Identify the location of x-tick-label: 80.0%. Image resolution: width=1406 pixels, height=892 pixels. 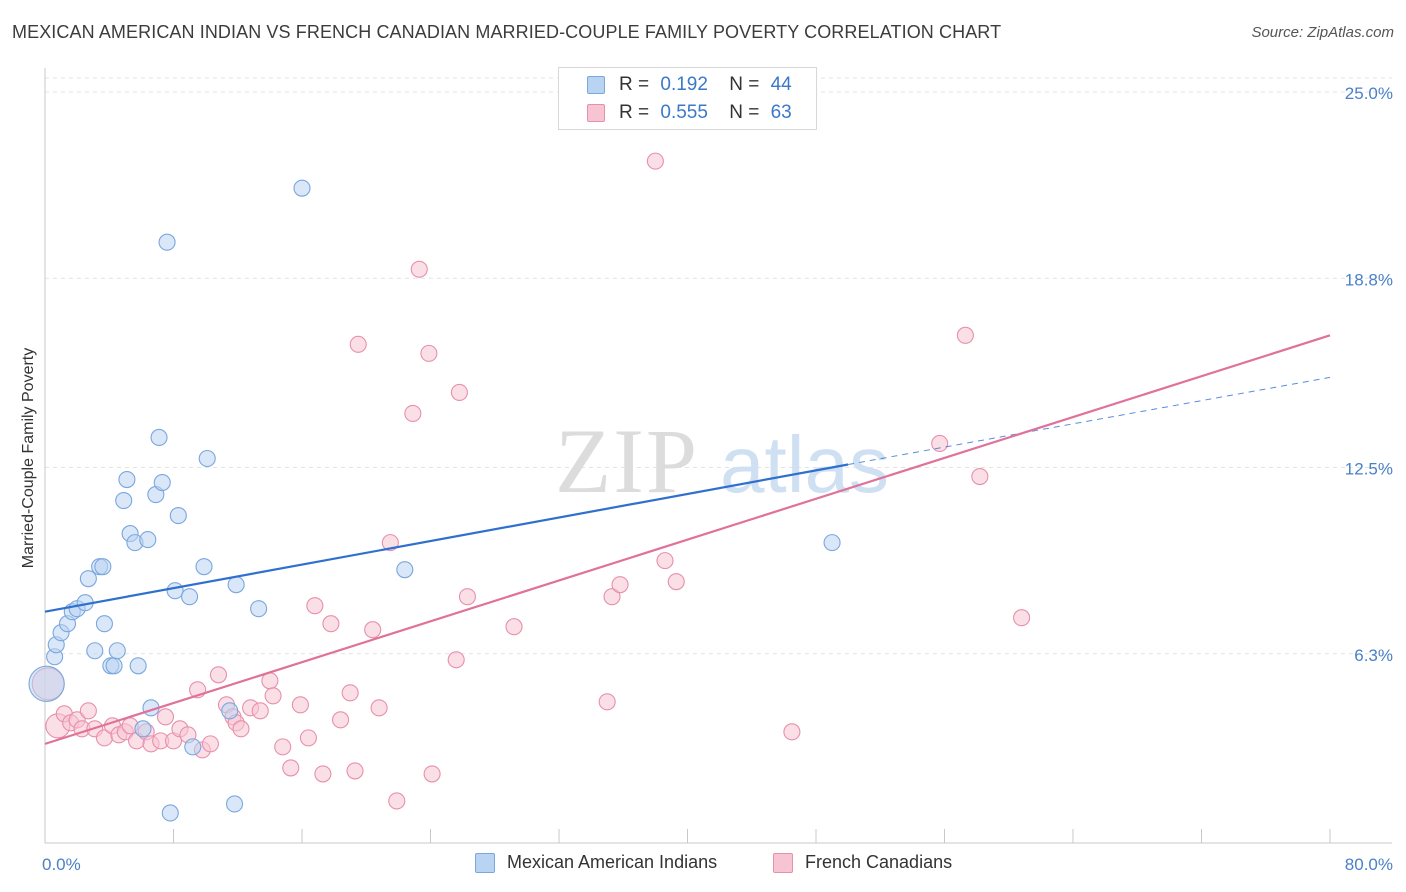
(1369, 864).